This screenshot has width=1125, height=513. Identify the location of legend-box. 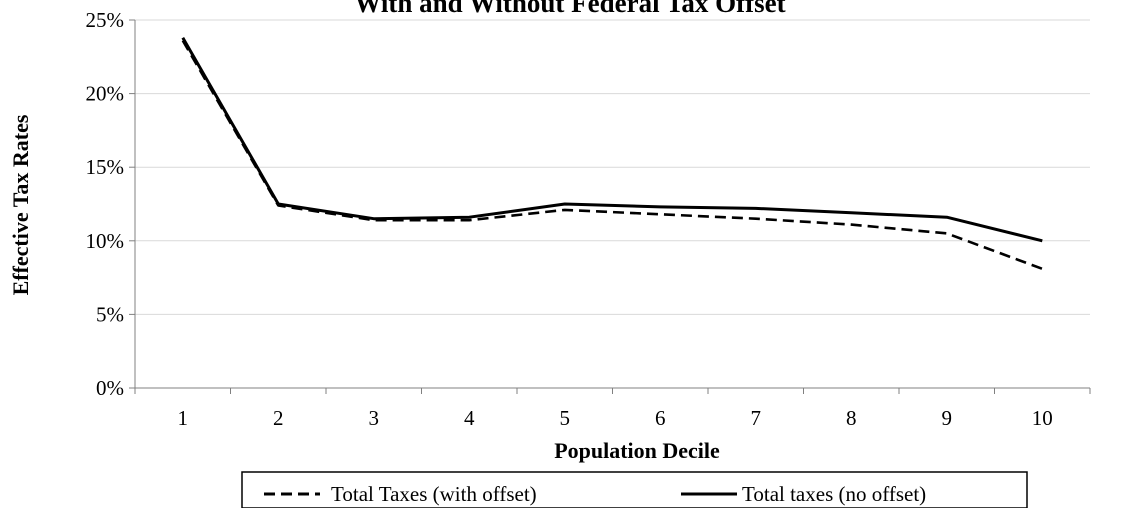
(634, 490).